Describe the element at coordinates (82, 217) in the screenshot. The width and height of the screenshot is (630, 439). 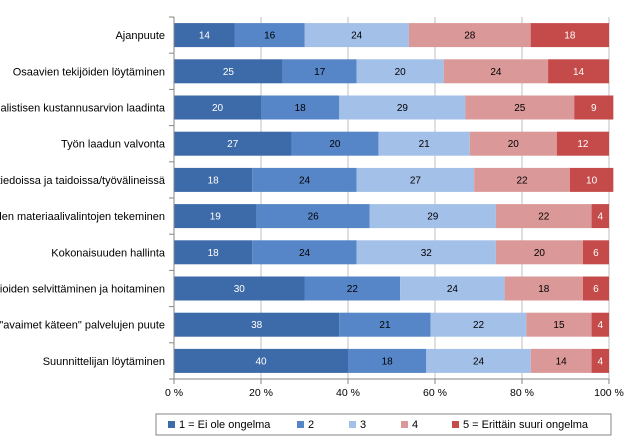
I see `category-label: Oikeiden materiaalivalintojen tekeminen` at that location.